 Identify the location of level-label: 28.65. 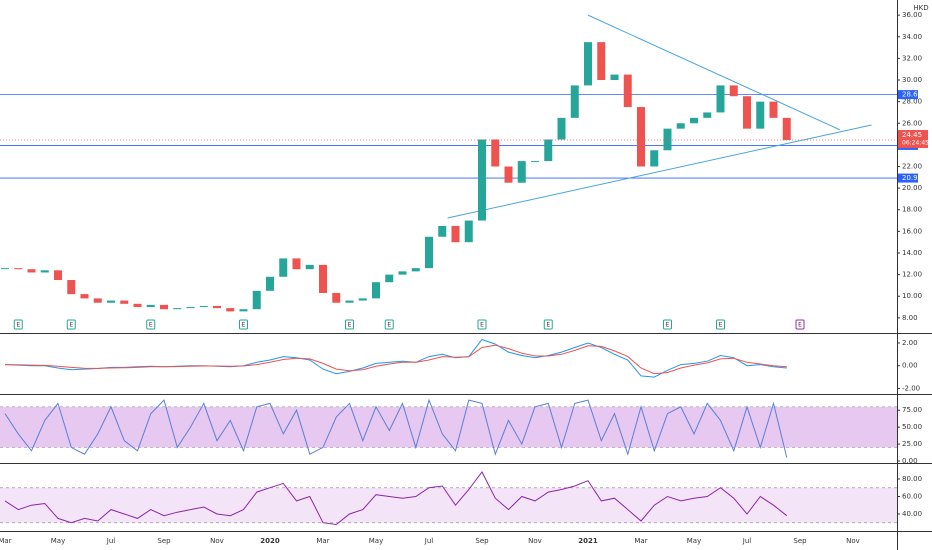
(912, 95).